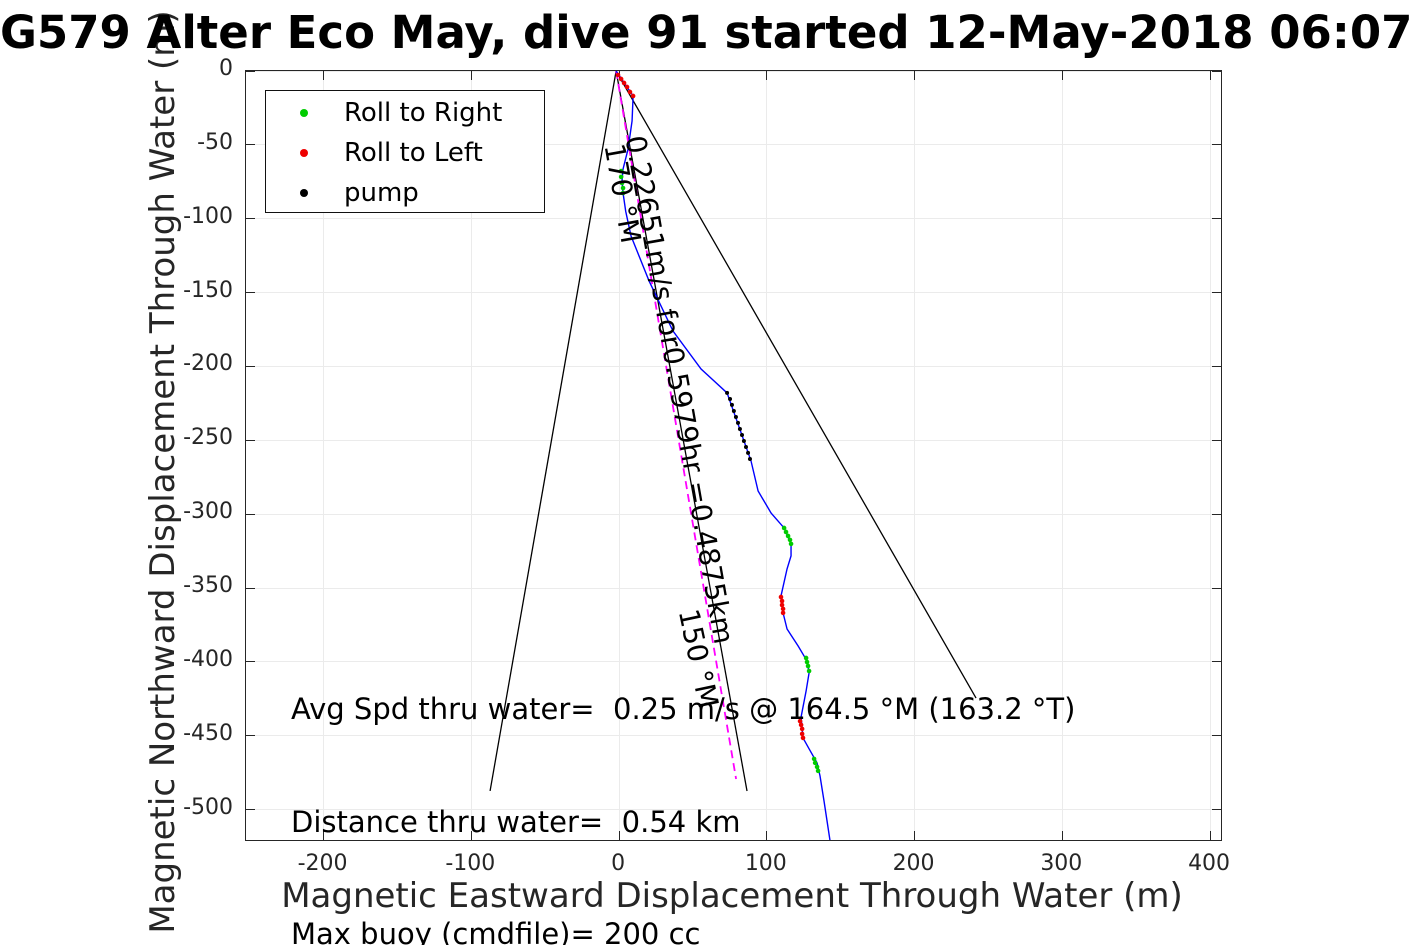  What do you see at coordinates (226, 68) in the screenshot?
I see `y-tick-label: 0` at bounding box center [226, 68].